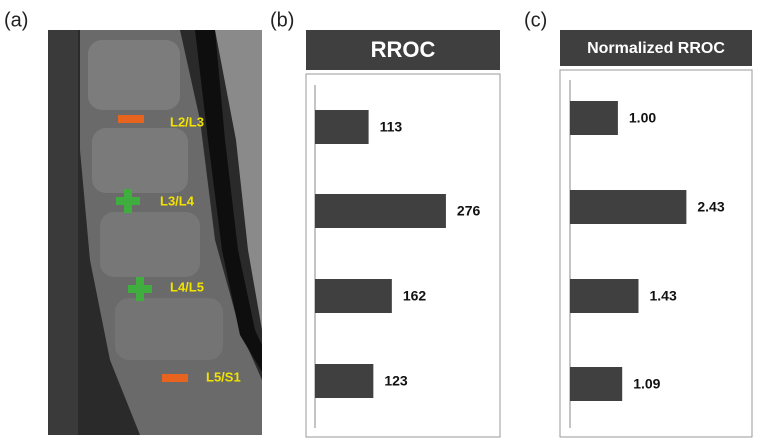  What do you see at coordinates (177, 200) in the screenshot?
I see `level-label: L3/L4` at bounding box center [177, 200].